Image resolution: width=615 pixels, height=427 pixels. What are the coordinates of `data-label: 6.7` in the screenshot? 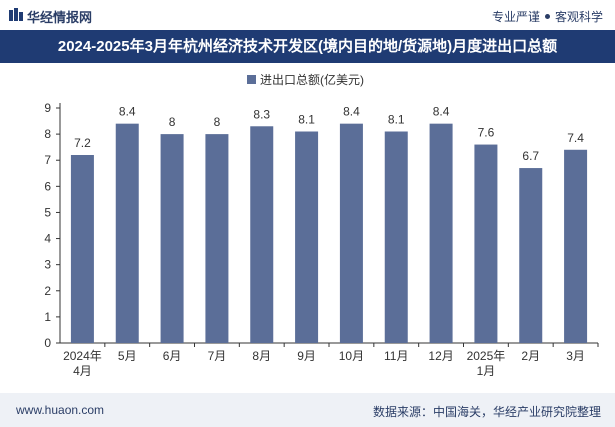 It's located at (530, 156).